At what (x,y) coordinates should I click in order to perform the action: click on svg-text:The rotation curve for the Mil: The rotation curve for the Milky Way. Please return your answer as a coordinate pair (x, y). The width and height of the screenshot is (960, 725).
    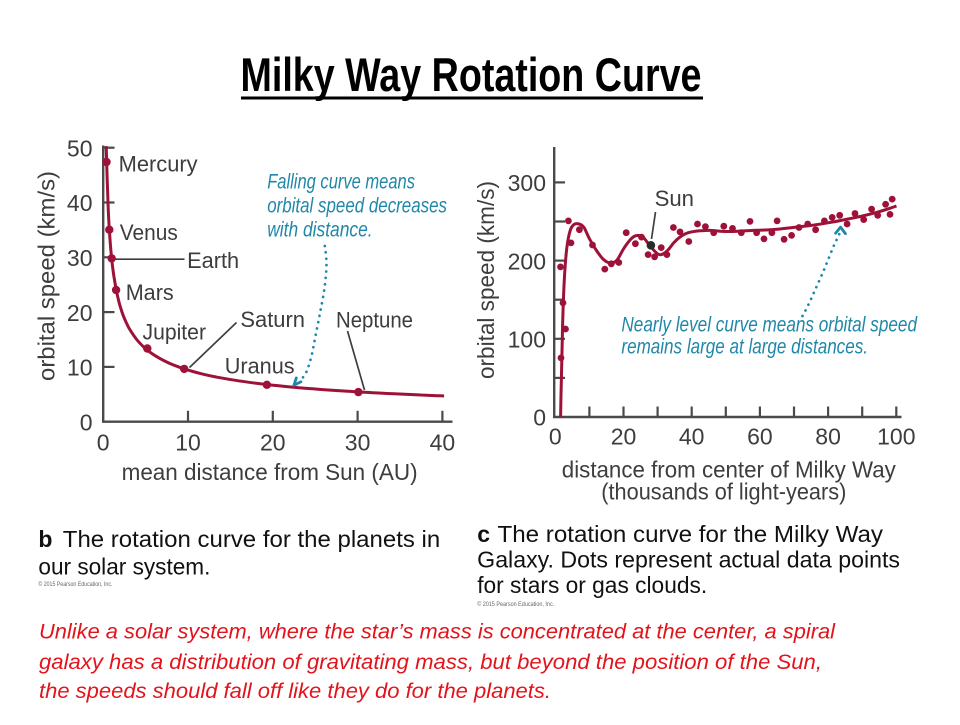
    Looking at the image, I should click on (691, 534).